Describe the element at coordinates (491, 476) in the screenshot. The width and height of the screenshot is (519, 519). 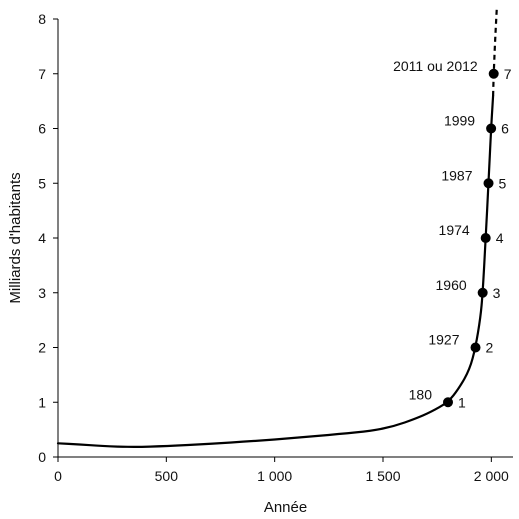
I see `x-tick-label: 2 000` at that location.